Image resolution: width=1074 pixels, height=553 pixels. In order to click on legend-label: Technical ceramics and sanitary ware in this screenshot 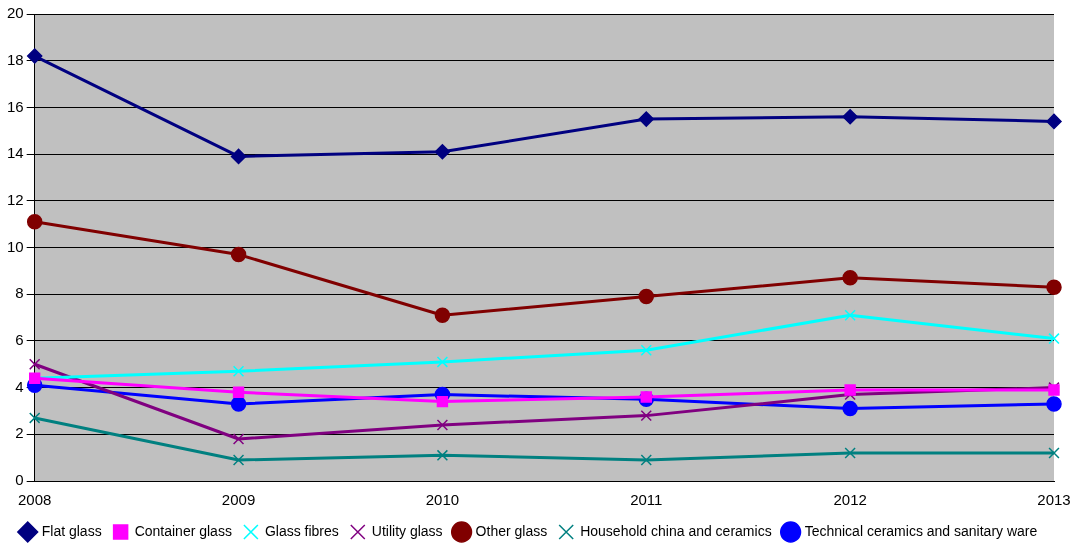, I will do `click(921, 530)`.